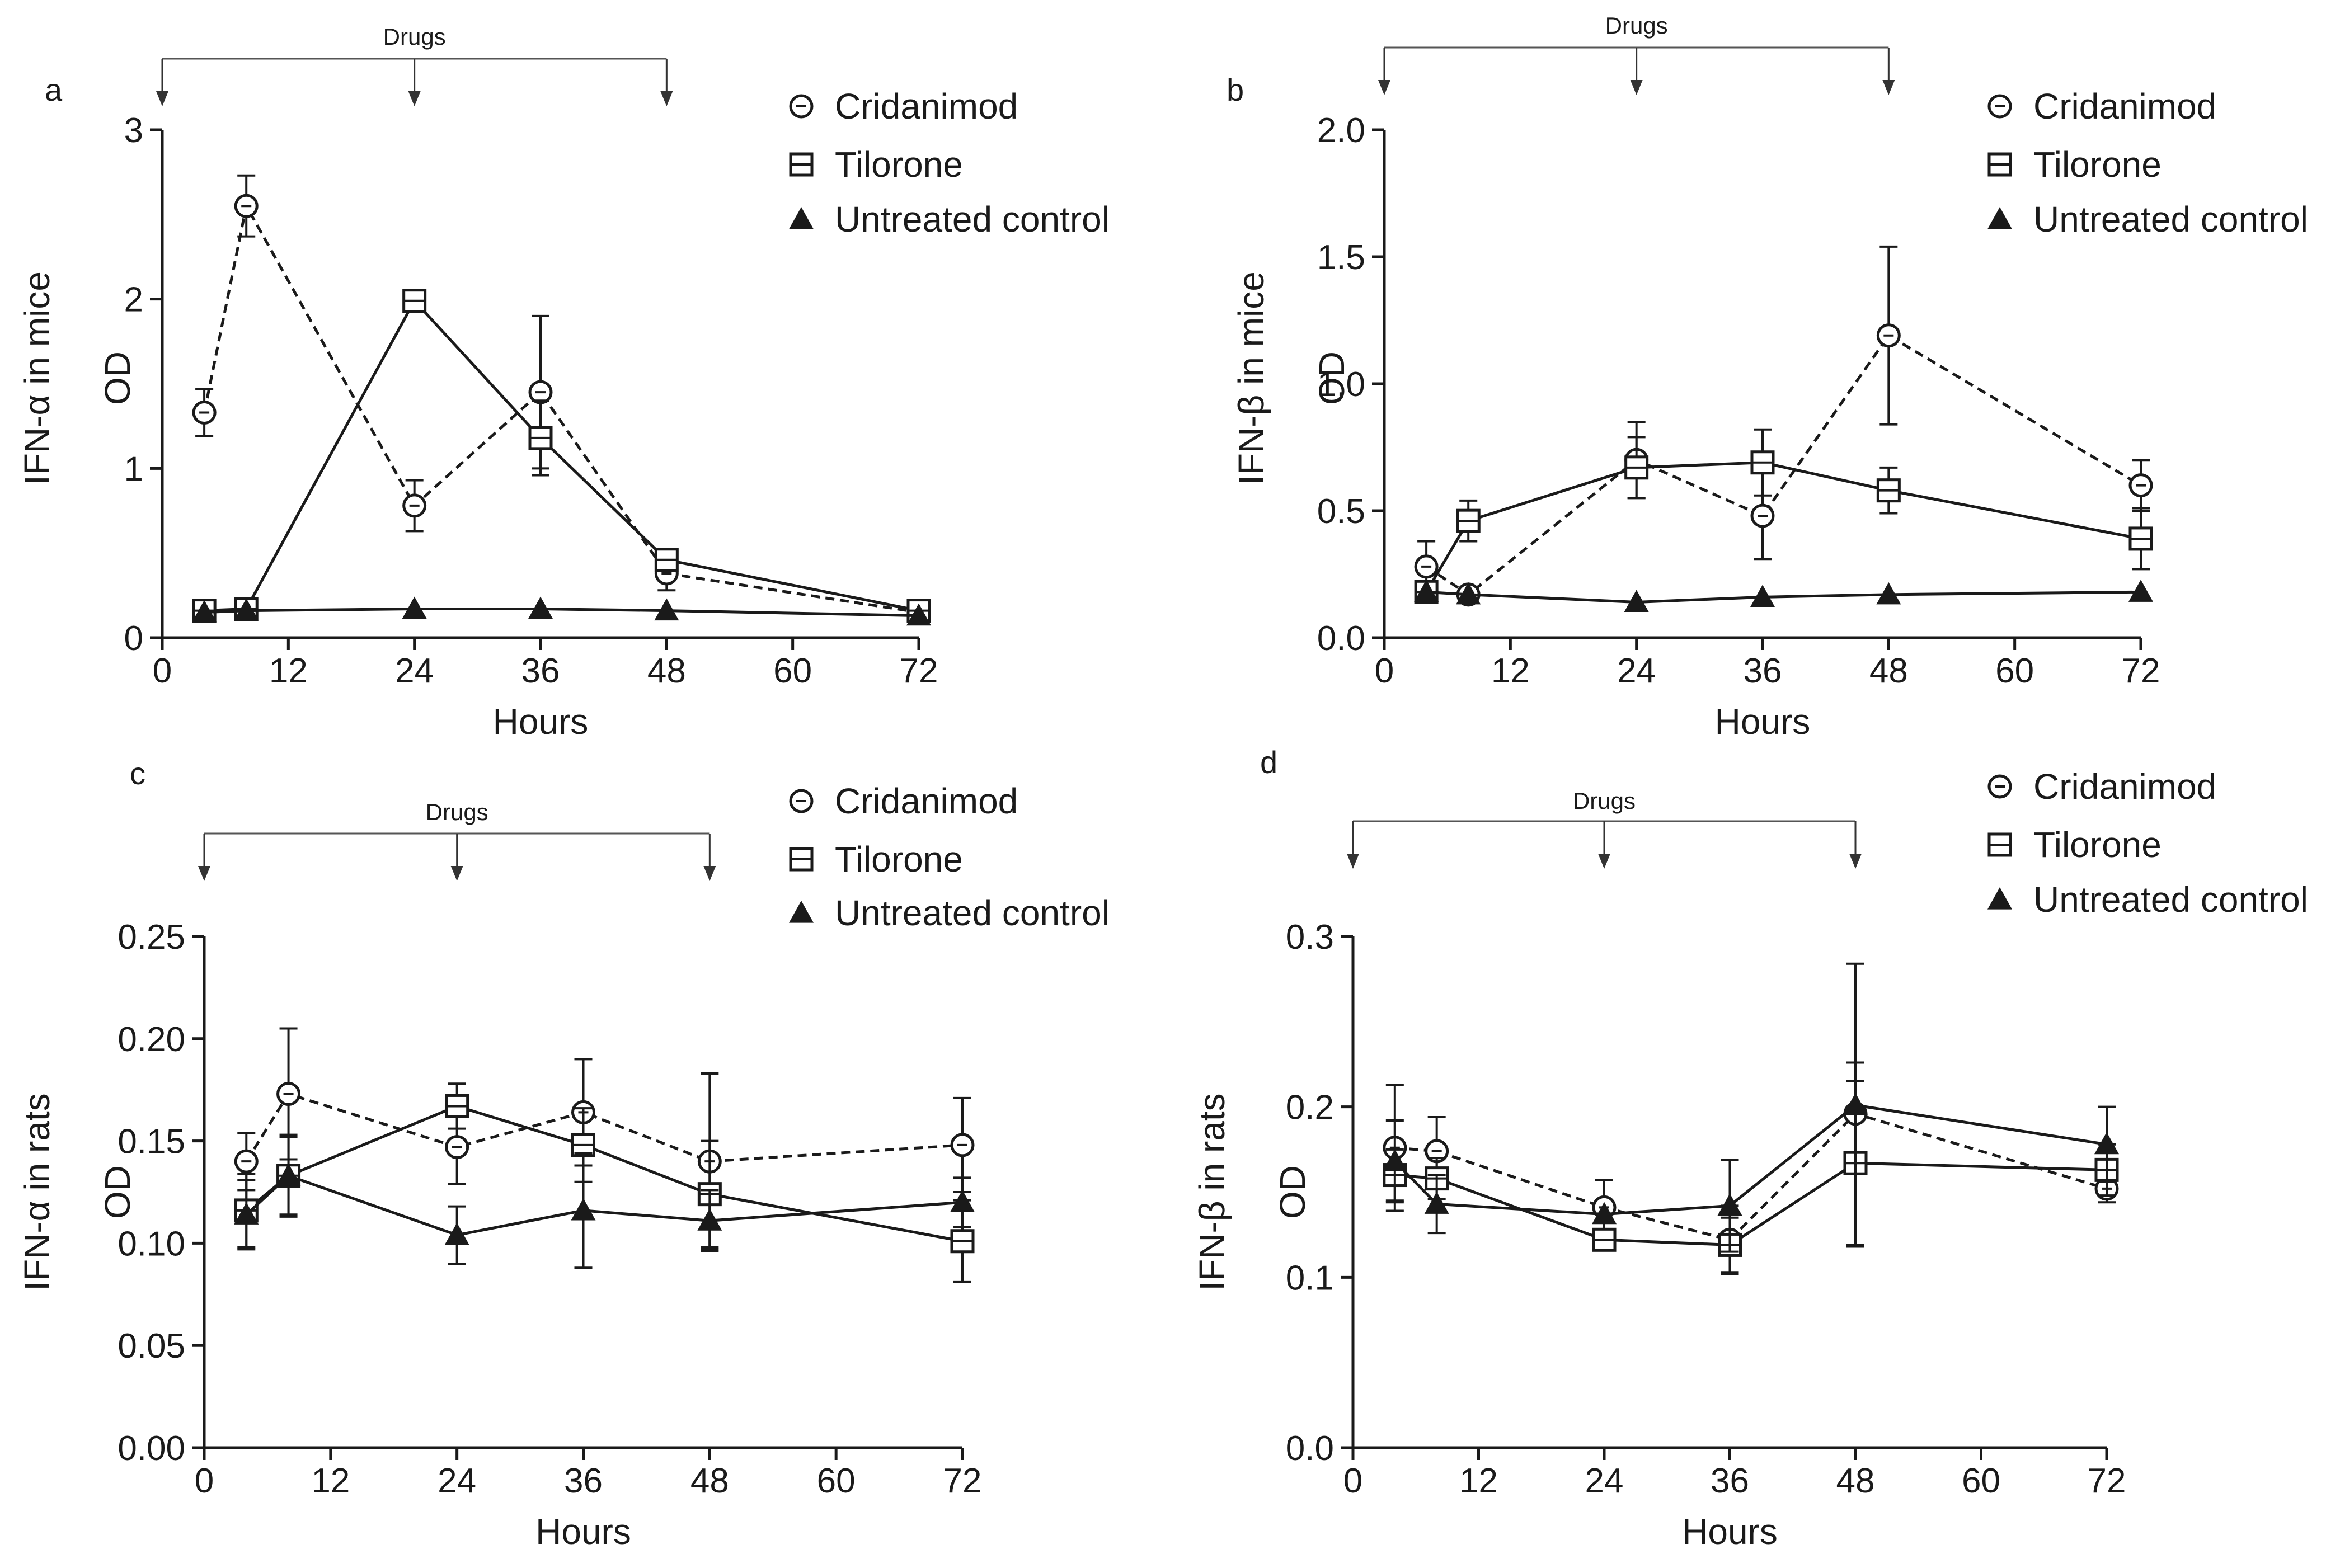 Image resolution: width=2340 pixels, height=1568 pixels. Describe the element at coordinates (134, 131) in the screenshot. I see `y-tick-label: 3` at that location.